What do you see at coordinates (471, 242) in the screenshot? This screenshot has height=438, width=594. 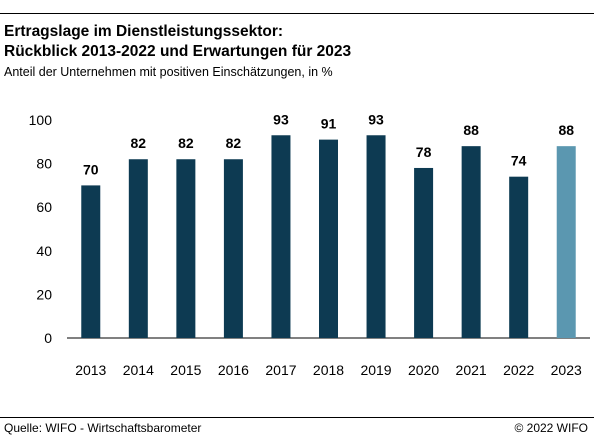 I see `bar-2021` at bounding box center [471, 242].